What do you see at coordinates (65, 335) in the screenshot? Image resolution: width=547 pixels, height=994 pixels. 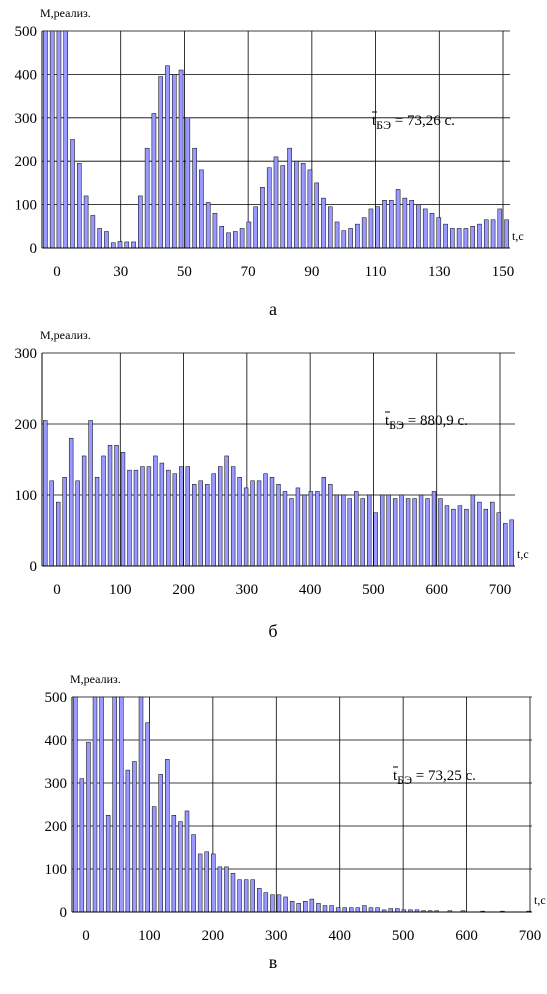 I see `y-axis-label: M,реализ.` at bounding box center [65, 335].